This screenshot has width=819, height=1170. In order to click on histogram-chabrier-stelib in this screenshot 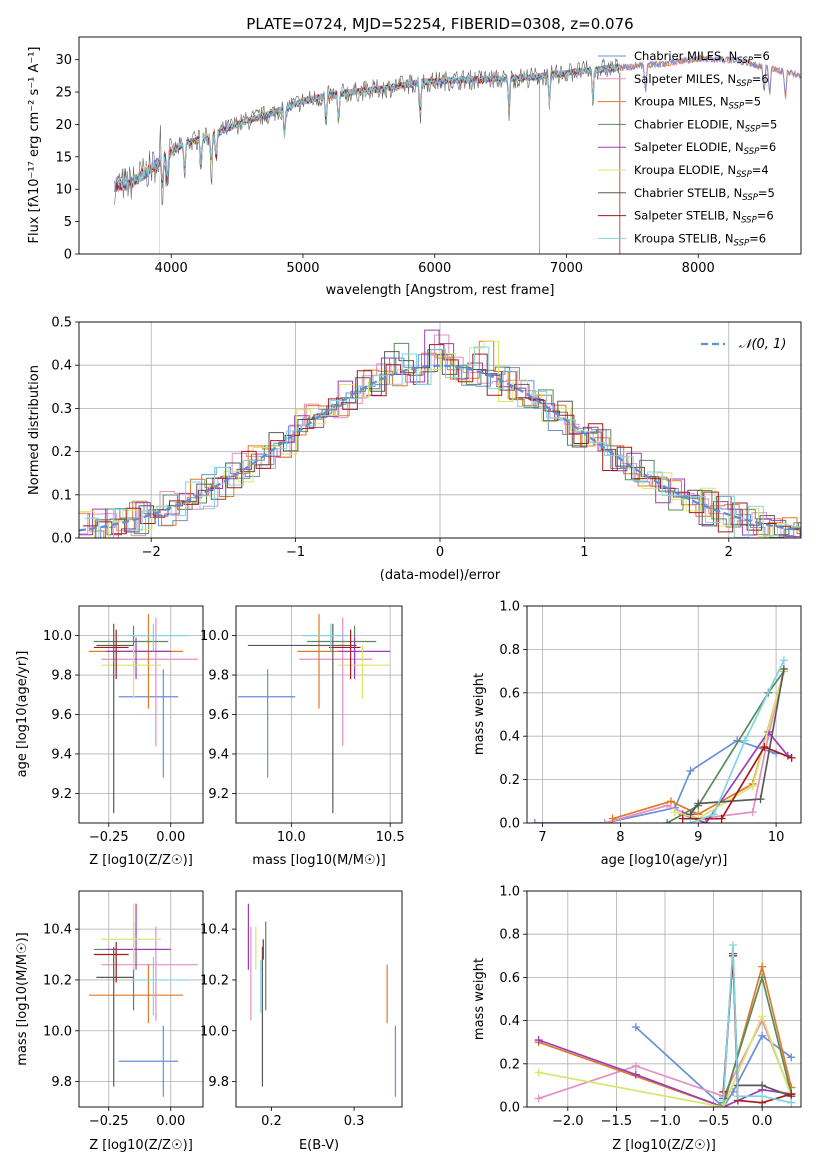, I will do `click(441, 443)`.